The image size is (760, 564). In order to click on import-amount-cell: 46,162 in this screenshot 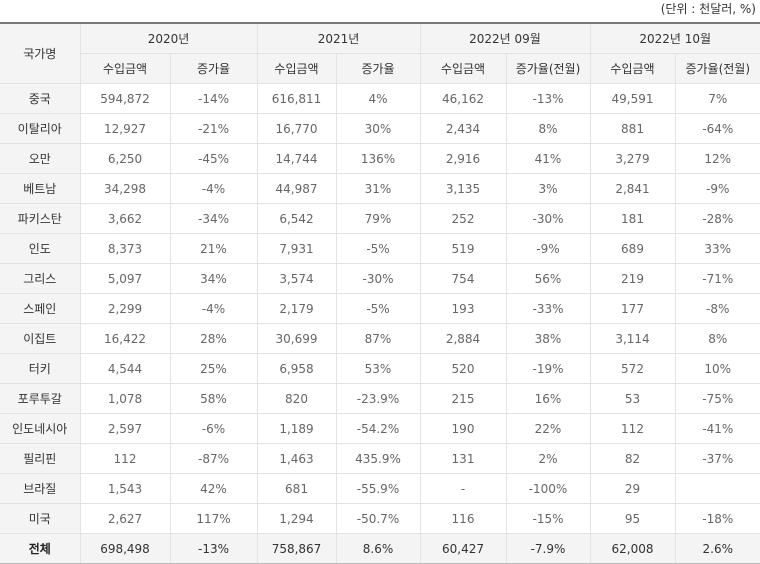, I will do `click(463, 98)`.